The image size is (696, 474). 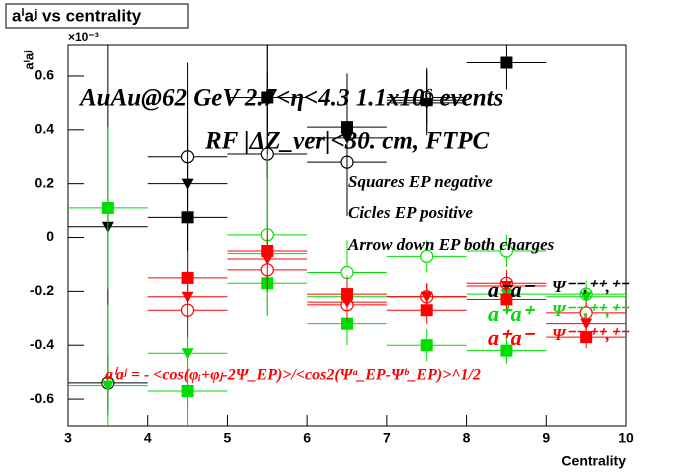 What do you see at coordinates (50, 236) in the screenshot?
I see `y-tick-label: 0` at bounding box center [50, 236].